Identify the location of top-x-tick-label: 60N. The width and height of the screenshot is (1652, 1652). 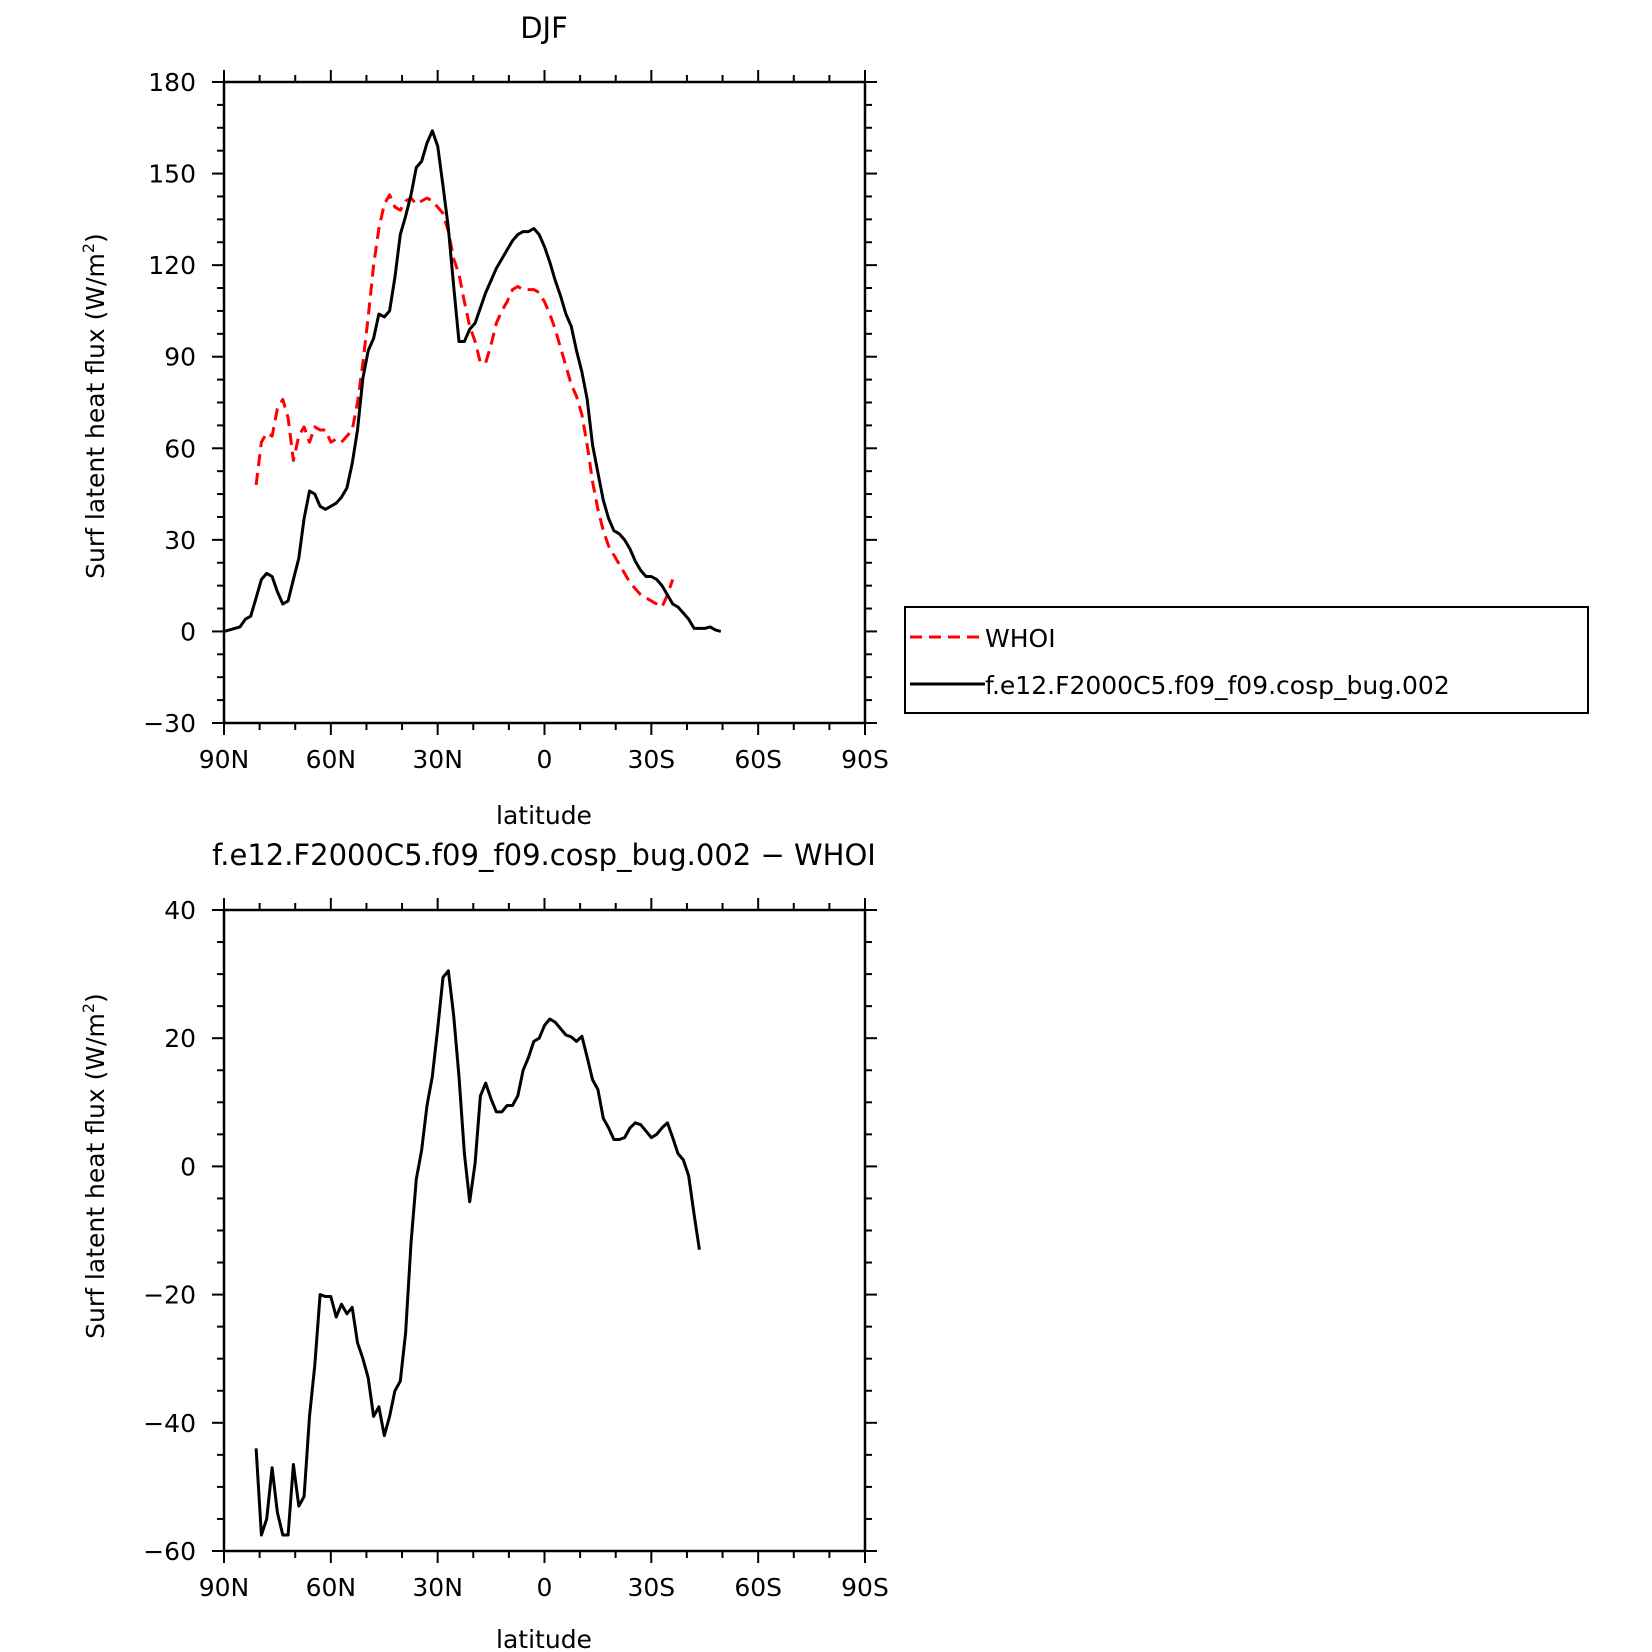
(331, 759).